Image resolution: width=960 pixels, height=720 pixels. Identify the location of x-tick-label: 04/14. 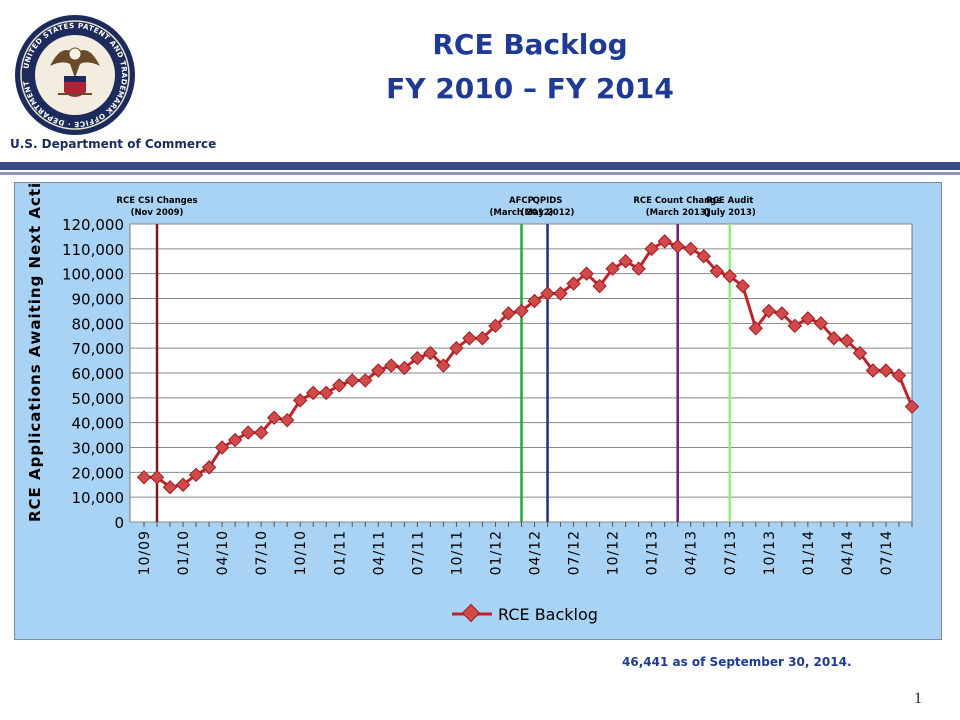
(848, 552).